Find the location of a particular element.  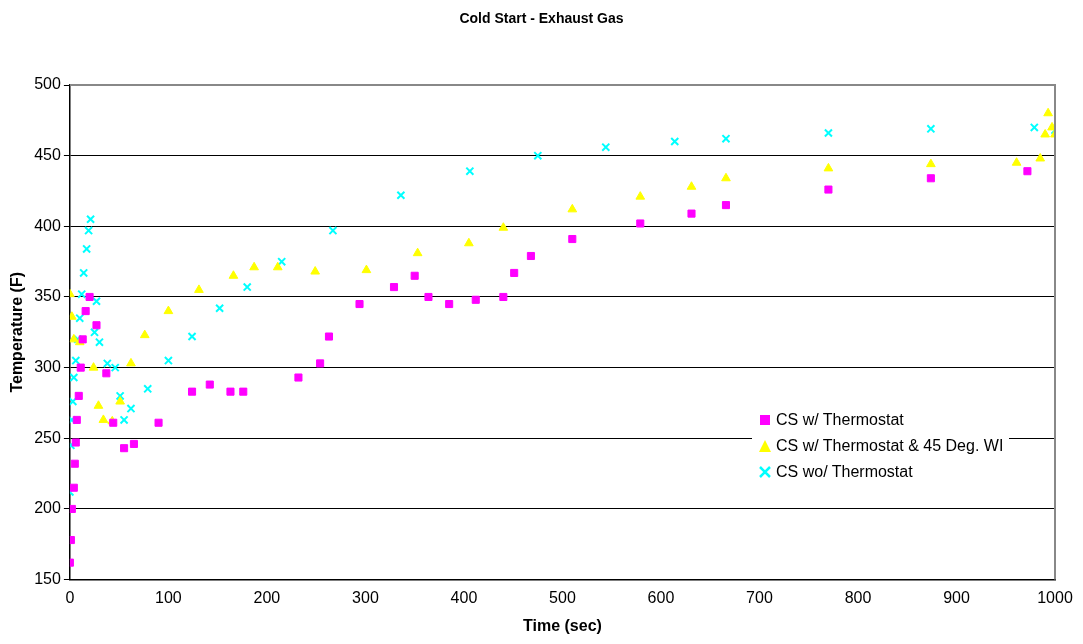

x-tick-label: 800 is located at coordinates (858, 597).